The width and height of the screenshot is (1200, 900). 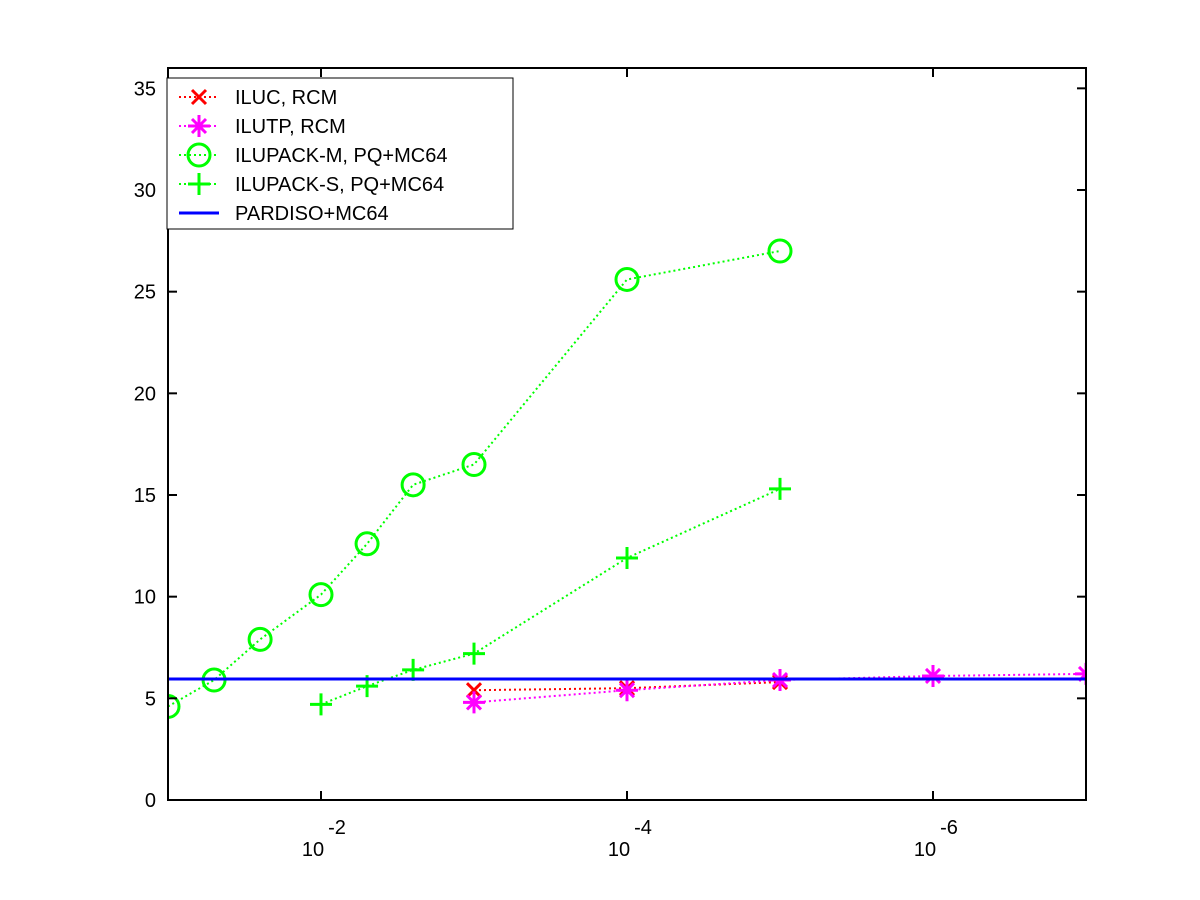 What do you see at coordinates (337, 828) in the screenshot?
I see `x-tick-label-exponent: -2` at bounding box center [337, 828].